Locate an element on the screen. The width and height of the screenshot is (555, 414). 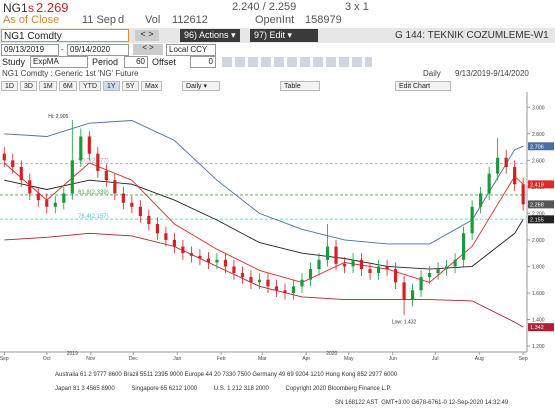
period-tab: 3D is located at coordinates (28, 86).